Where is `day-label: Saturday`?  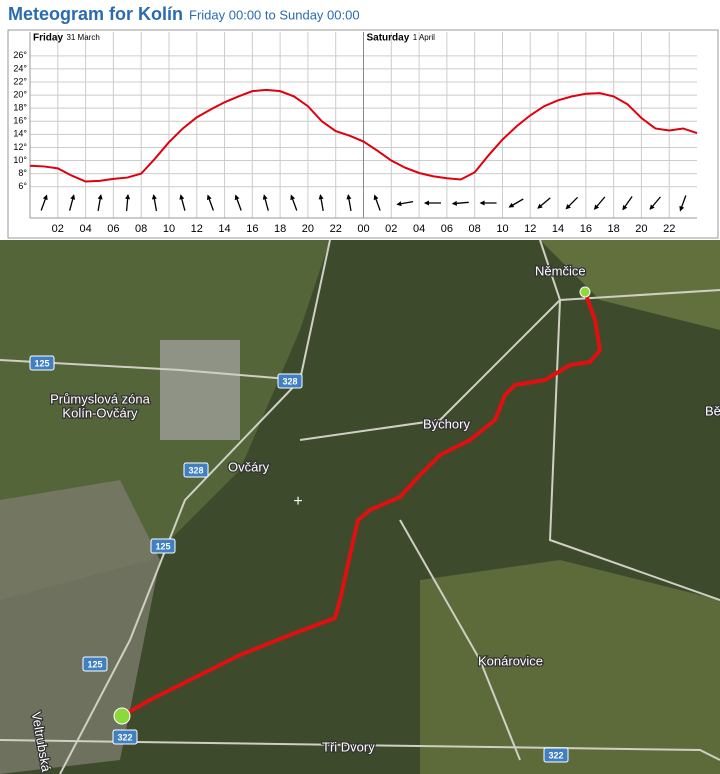
day-label: Saturday is located at coordinates (388, 38).